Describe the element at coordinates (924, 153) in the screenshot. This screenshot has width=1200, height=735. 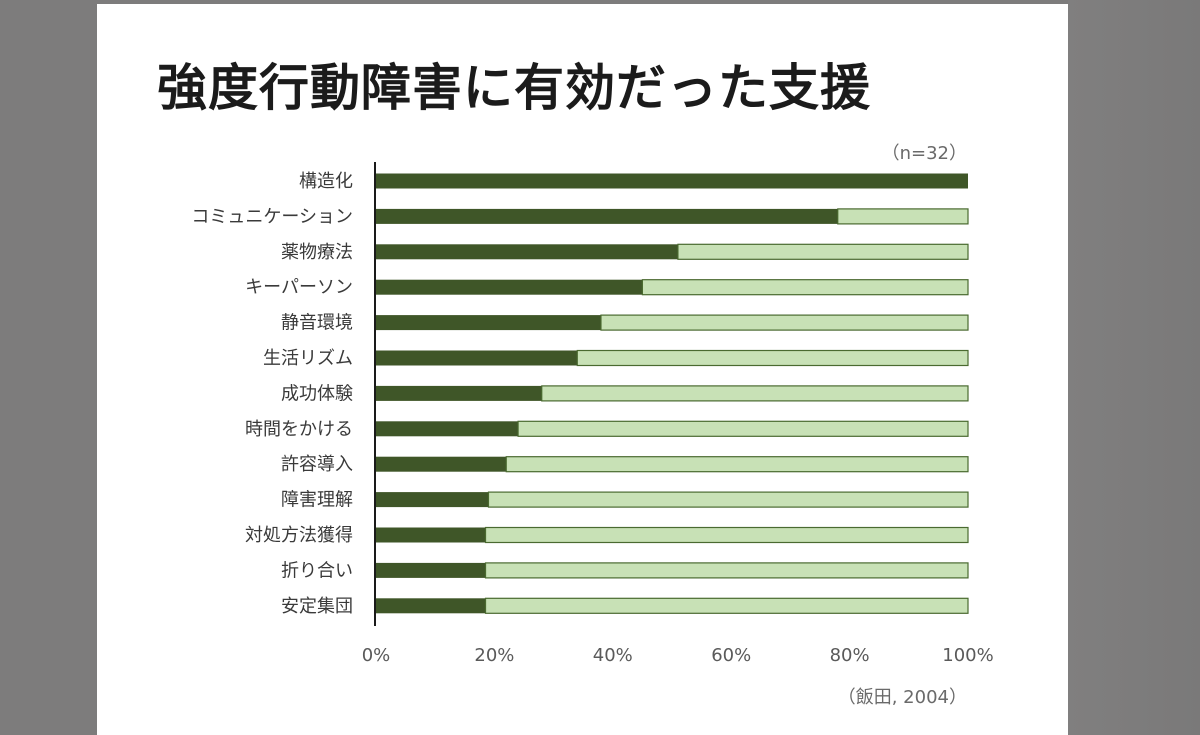
I see `sample-size-note: （n=32）` at that location.